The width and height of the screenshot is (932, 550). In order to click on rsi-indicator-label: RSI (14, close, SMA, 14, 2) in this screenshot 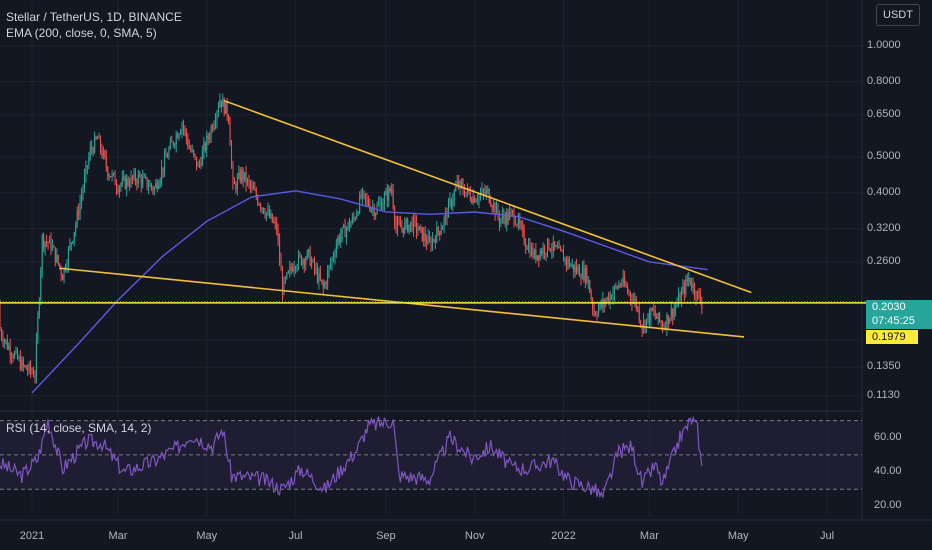, I will do `click(79, 428)`.